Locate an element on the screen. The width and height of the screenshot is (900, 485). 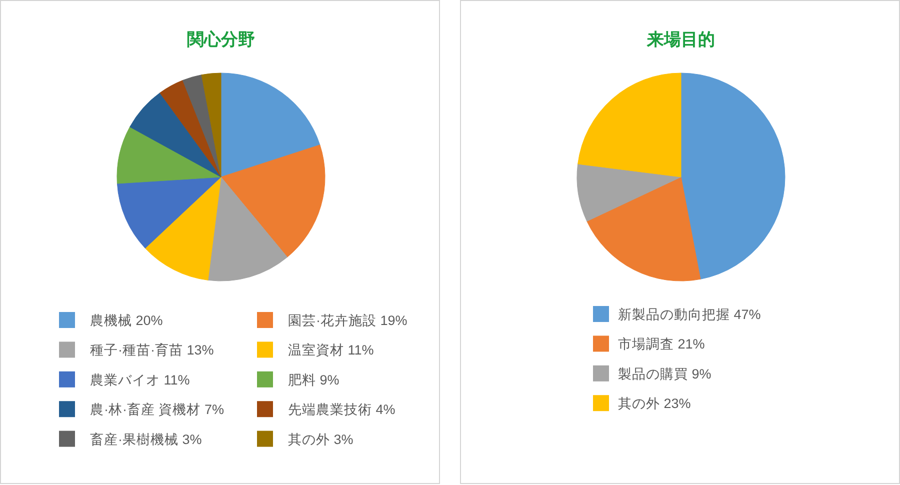
legend-label: 其の外 3% is located at coordinates (321, 439).